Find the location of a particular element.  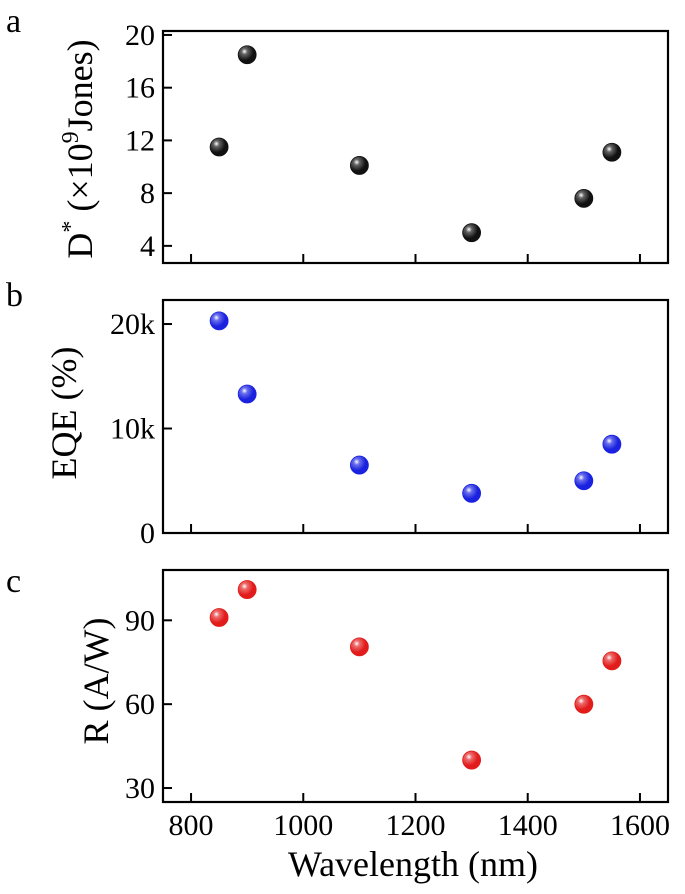

y-tick-label: 0 is located at coordinates (147, 533).